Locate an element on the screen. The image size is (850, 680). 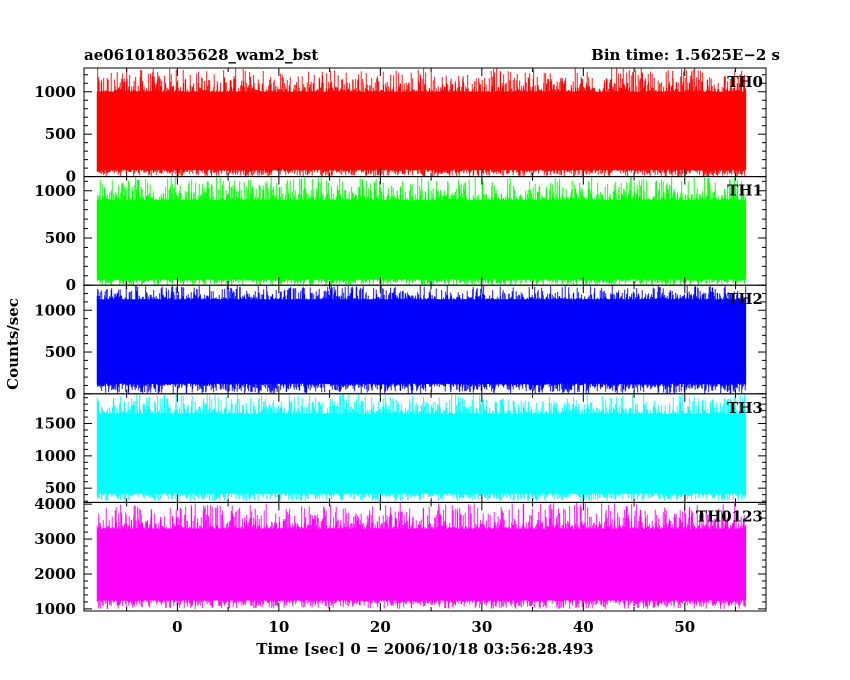
plot-title: ae061018035628_wam2_bst is located at coordinates (201, 55).